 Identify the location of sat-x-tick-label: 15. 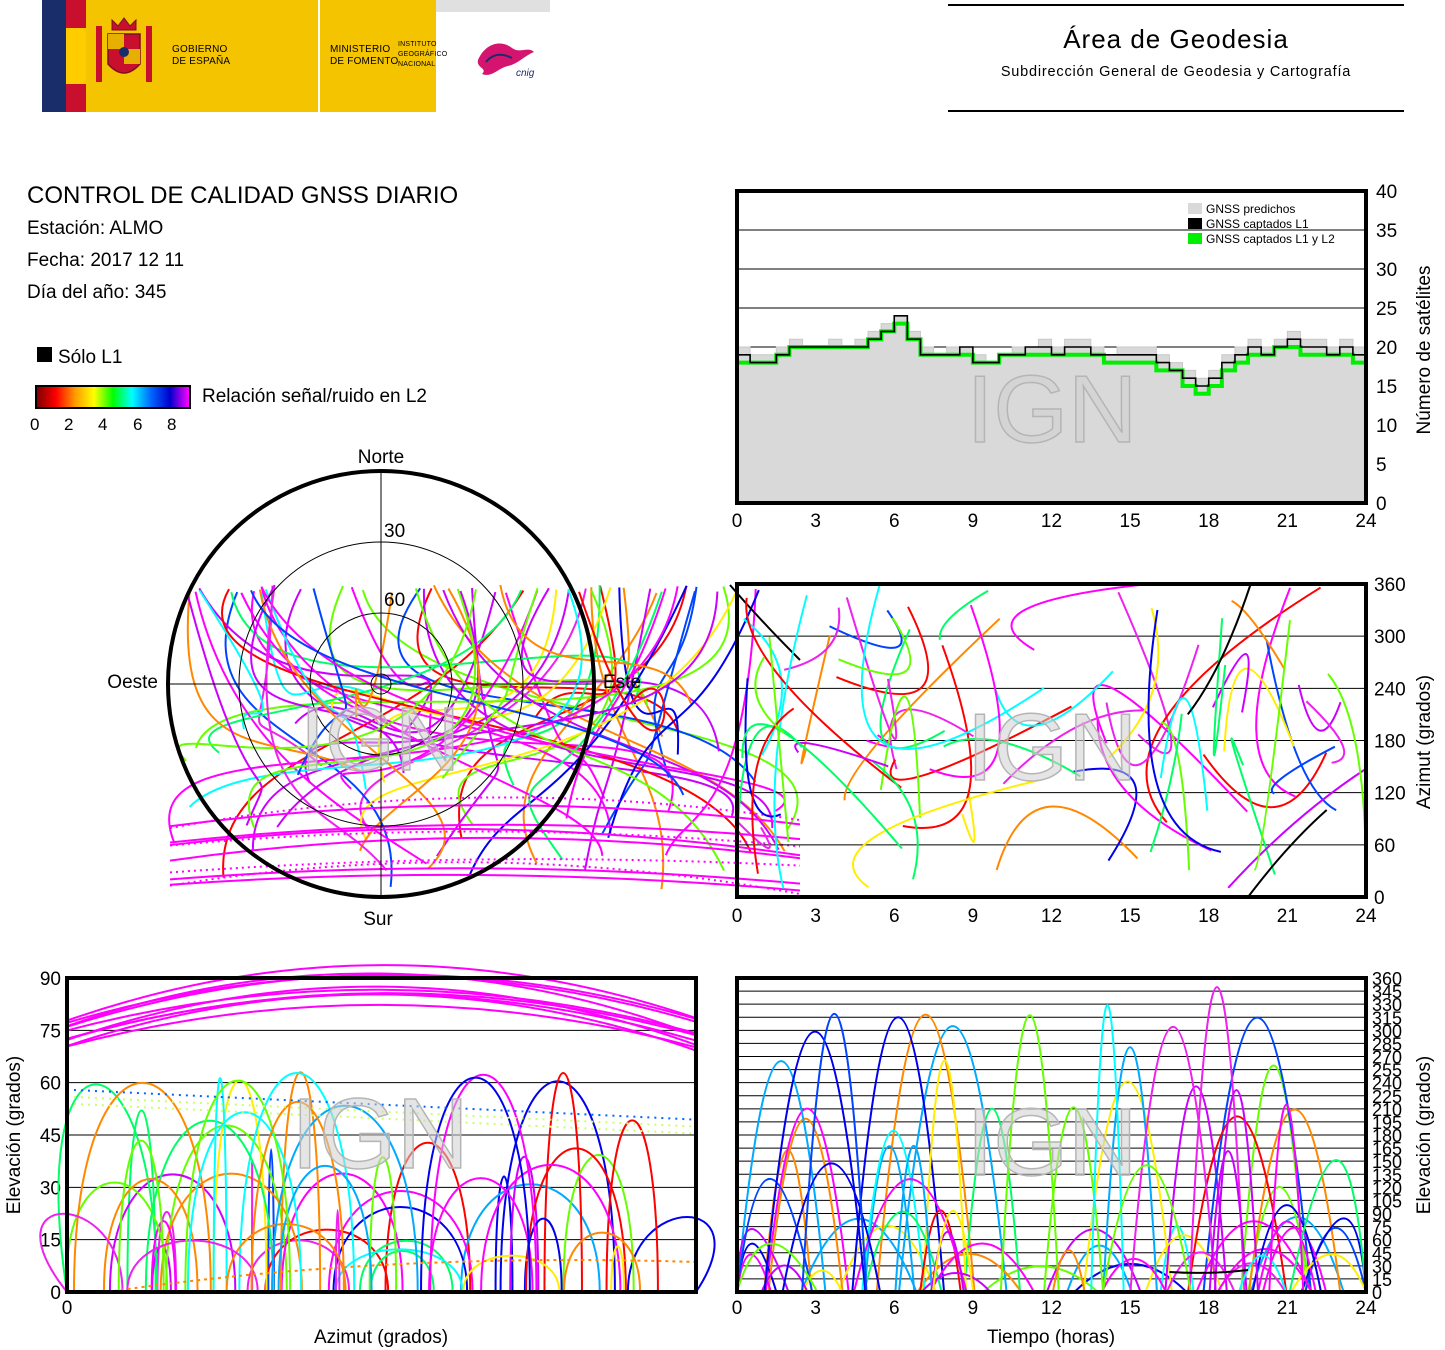
(1130, 521).